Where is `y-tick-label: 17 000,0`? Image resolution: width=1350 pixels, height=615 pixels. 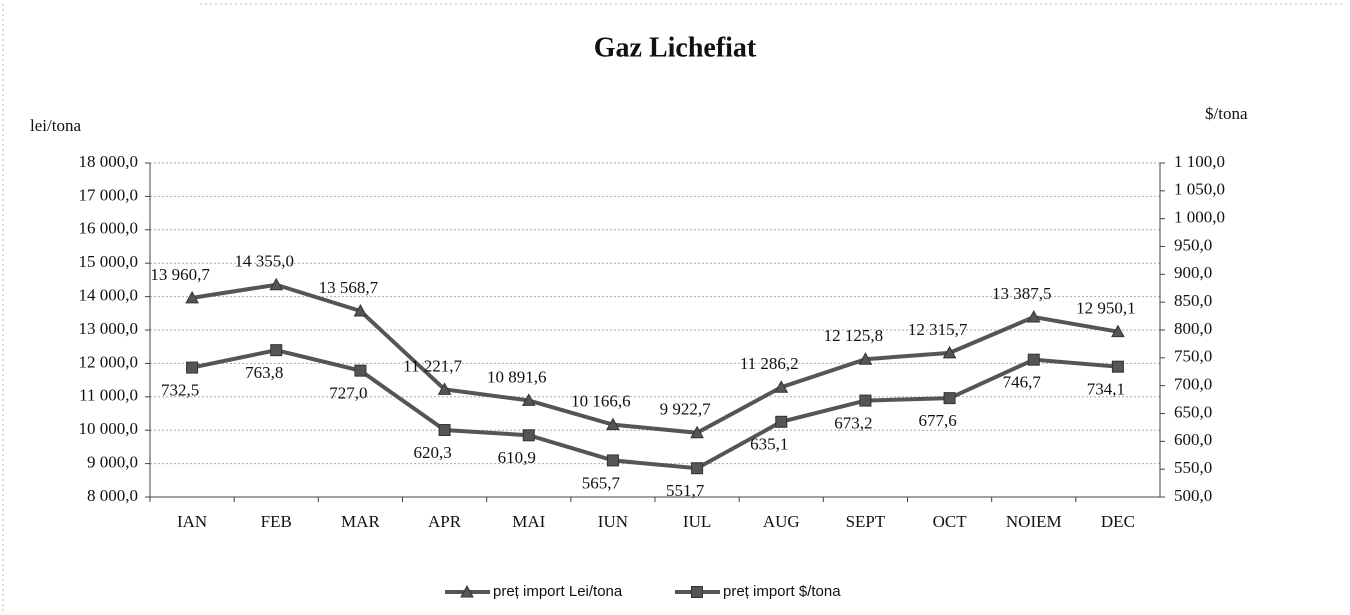
y-tick-label: 17 000,0 is located at coordinates (109, 194).